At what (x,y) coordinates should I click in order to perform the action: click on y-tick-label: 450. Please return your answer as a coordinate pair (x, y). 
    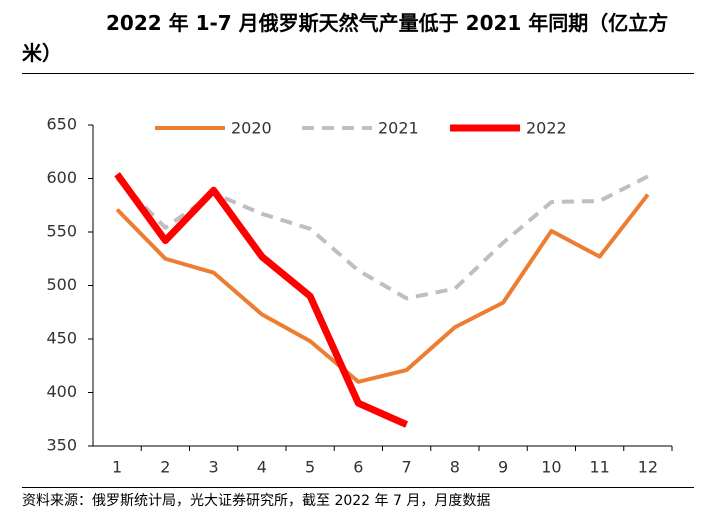
    Looking at the image, I should click on (61, 338).